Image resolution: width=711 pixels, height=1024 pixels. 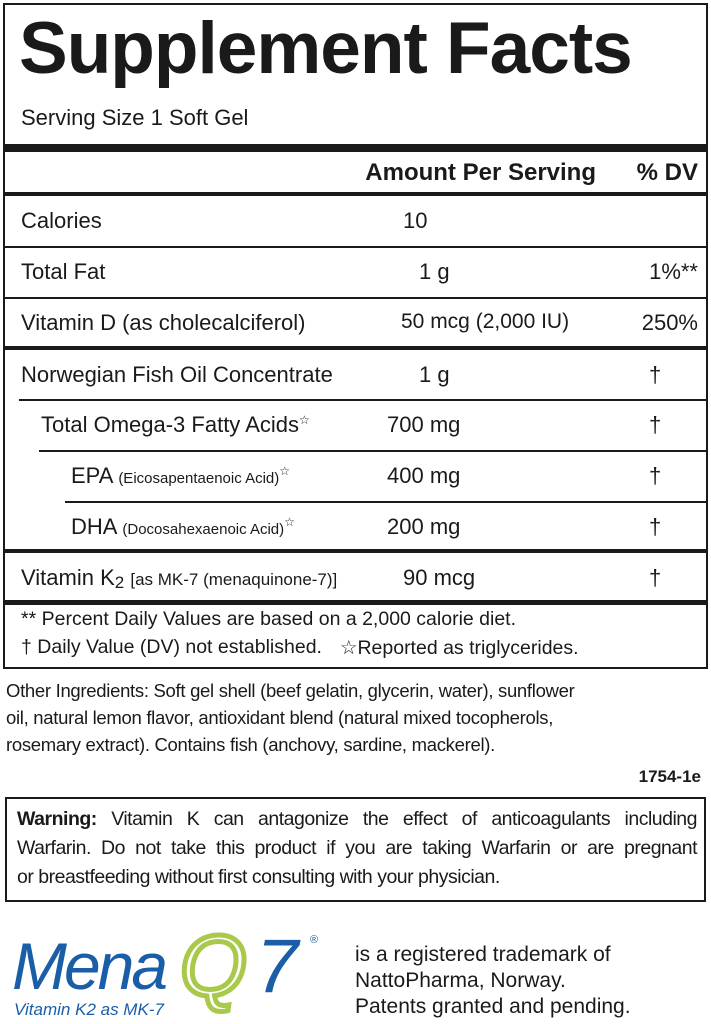 What do you see at coordinates (314, 940) in the screenshot?
I see `registered-mark: ®` at bounding box center [314, 940].